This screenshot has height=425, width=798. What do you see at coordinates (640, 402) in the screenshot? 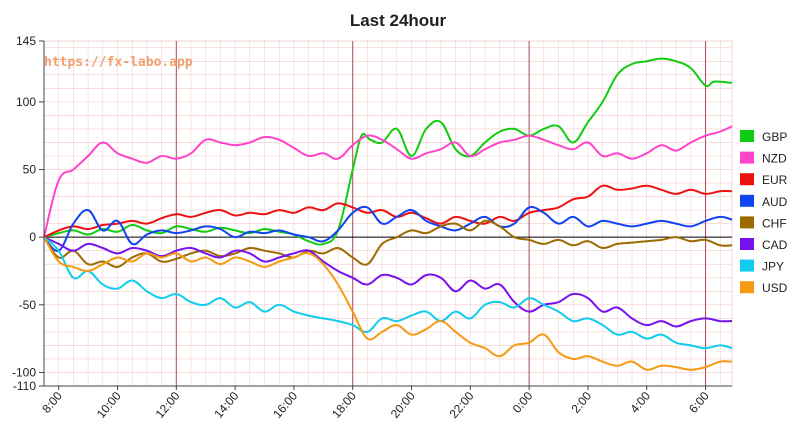
I see `x-tick-label: 4:00` at bounding box center [640, 402].